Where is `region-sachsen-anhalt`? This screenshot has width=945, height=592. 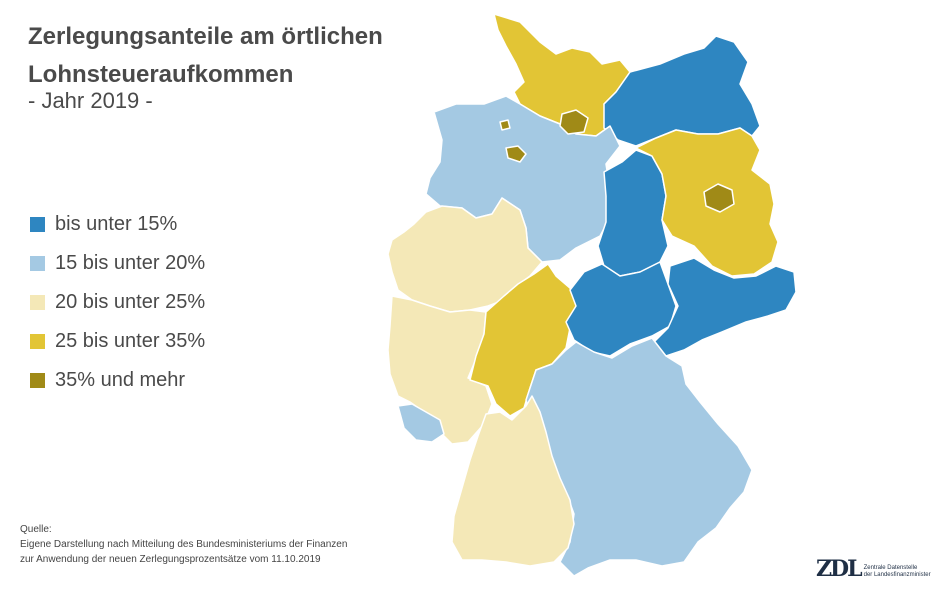
region-sachsen-anhalt is located at coordinates (633, 213).